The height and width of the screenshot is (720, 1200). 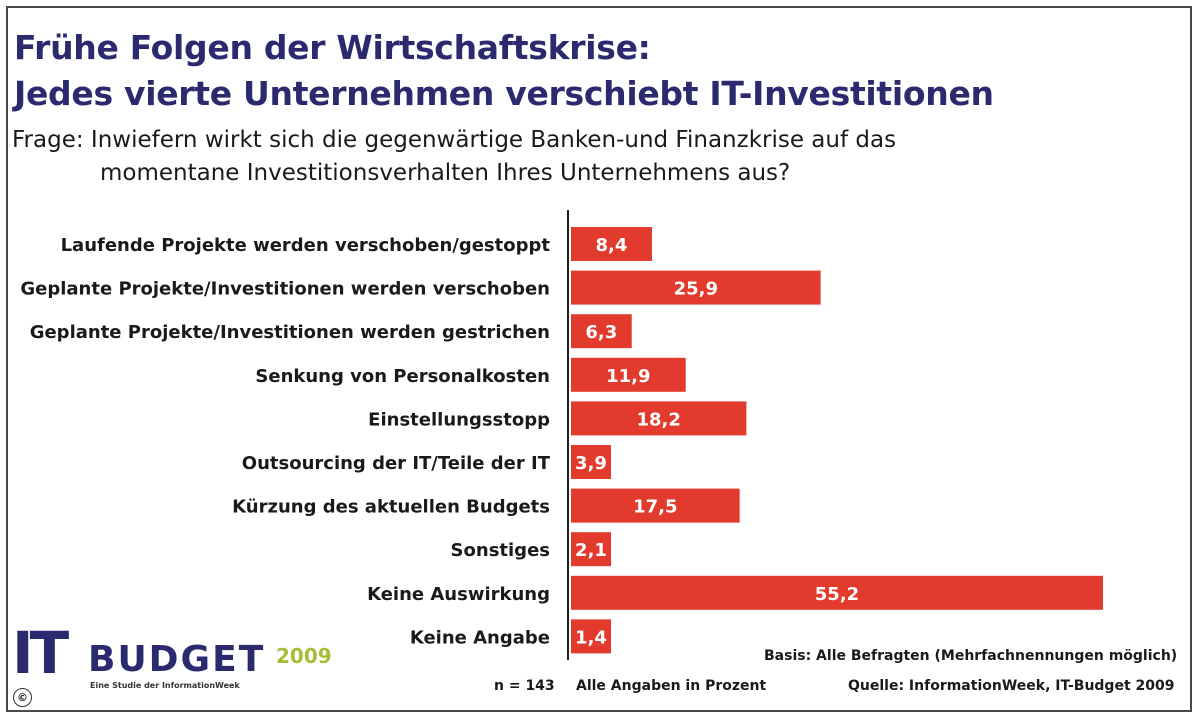 I want to click on value-label-2: 6,3, so click(x=601, y=332).